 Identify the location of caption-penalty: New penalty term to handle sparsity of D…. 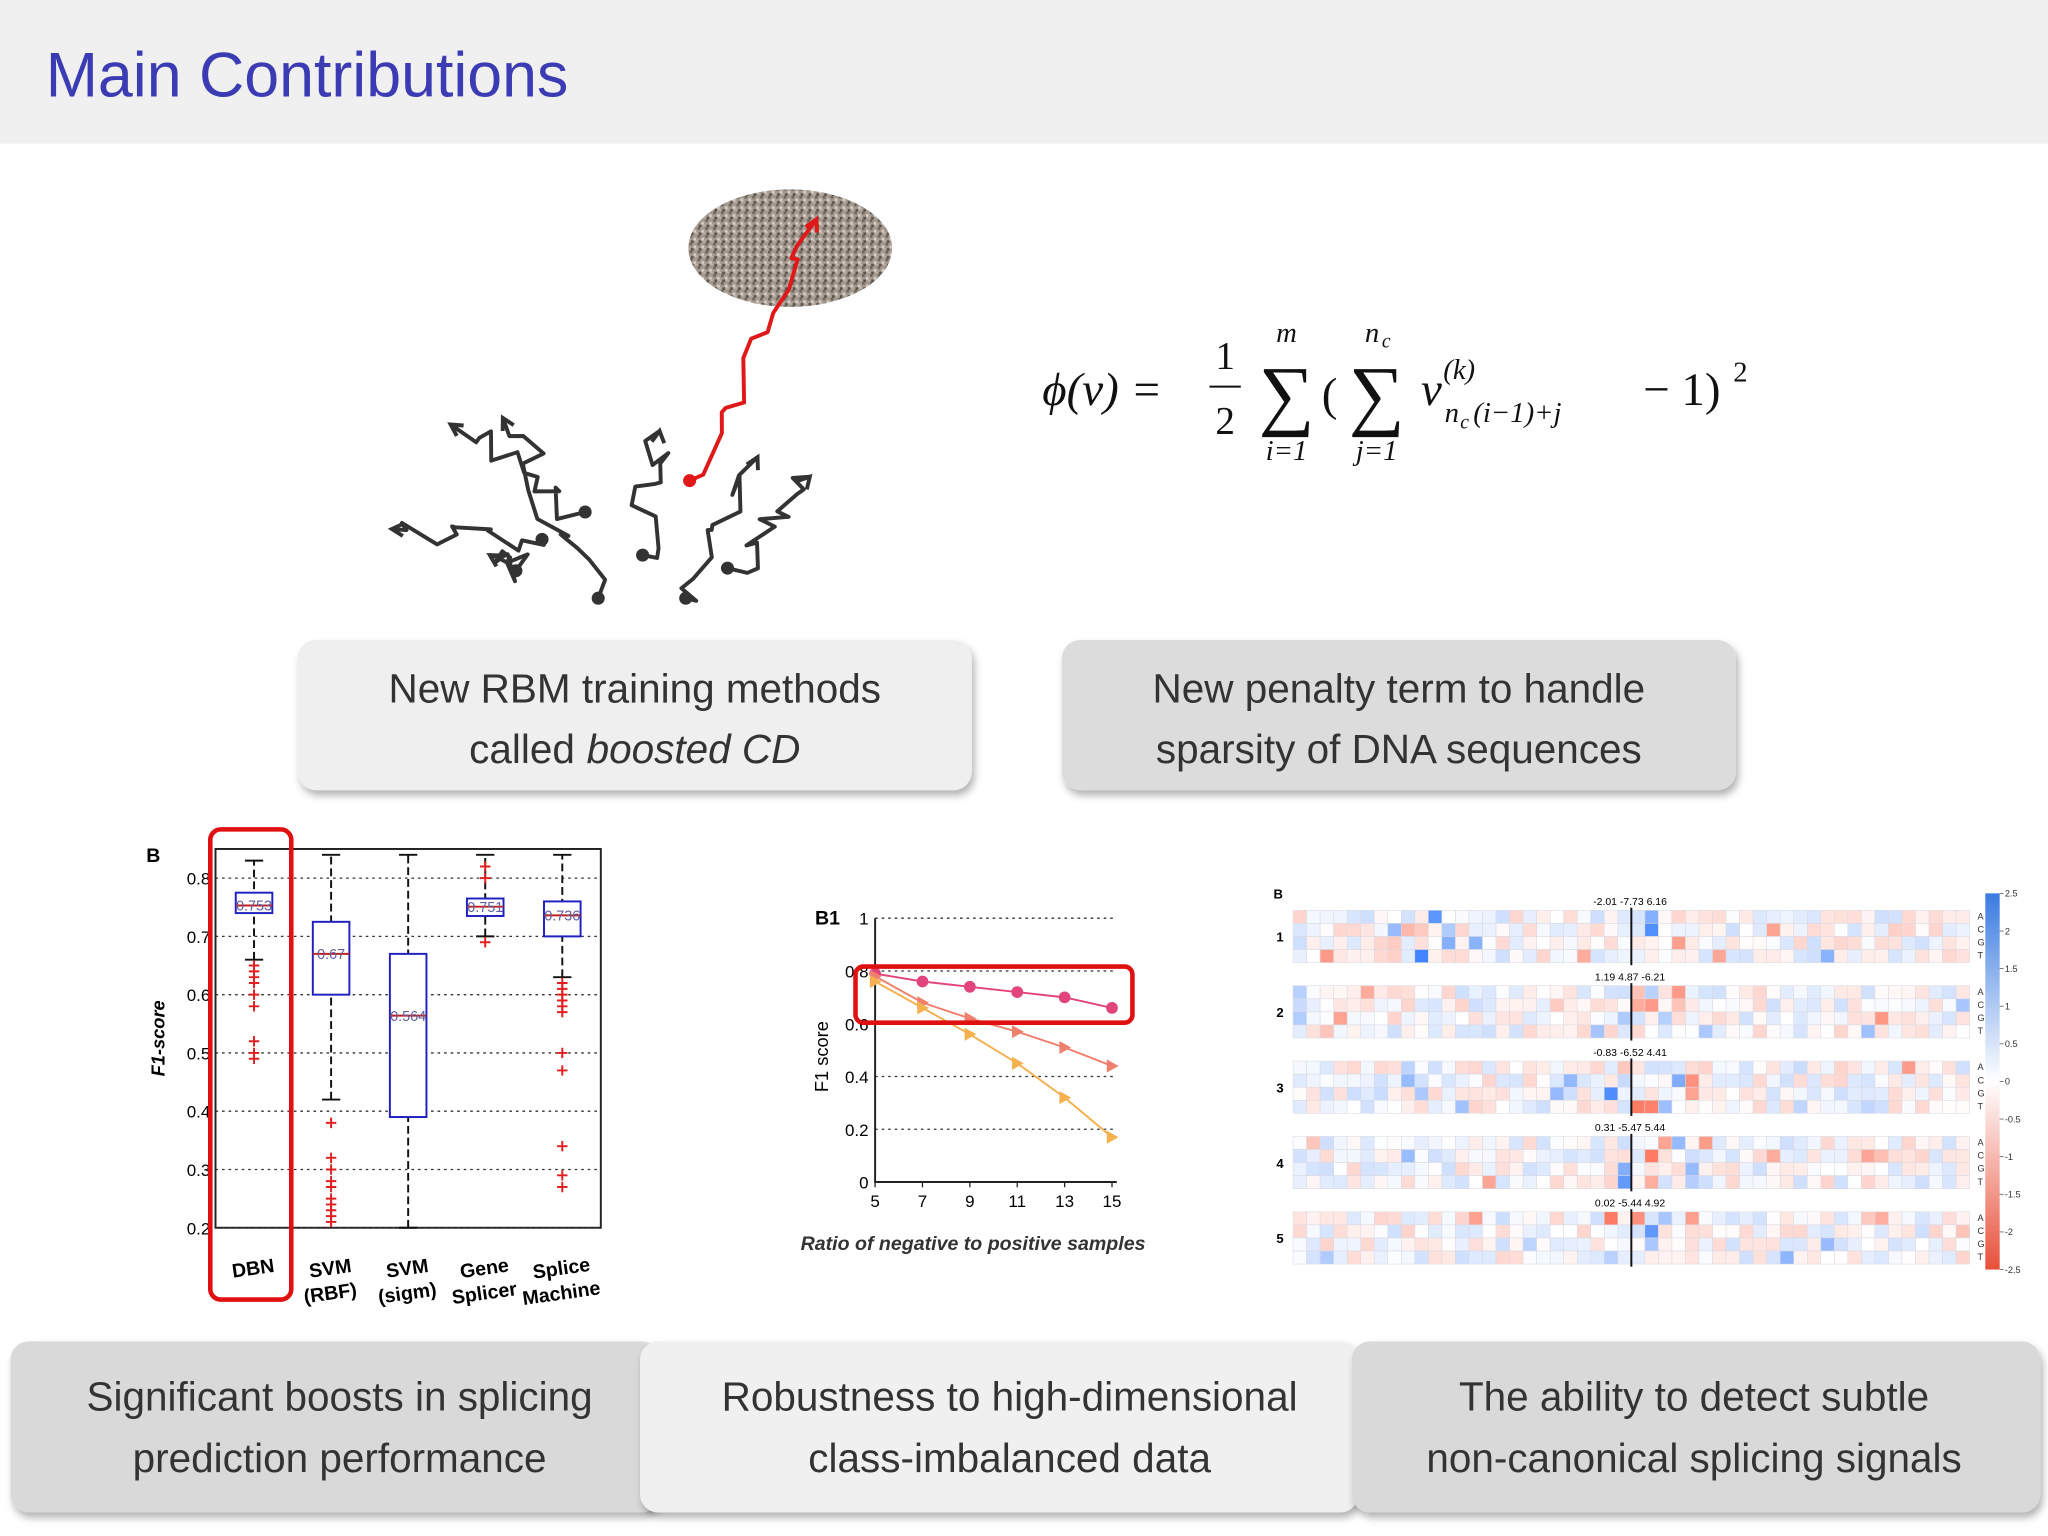
(1398, 715).